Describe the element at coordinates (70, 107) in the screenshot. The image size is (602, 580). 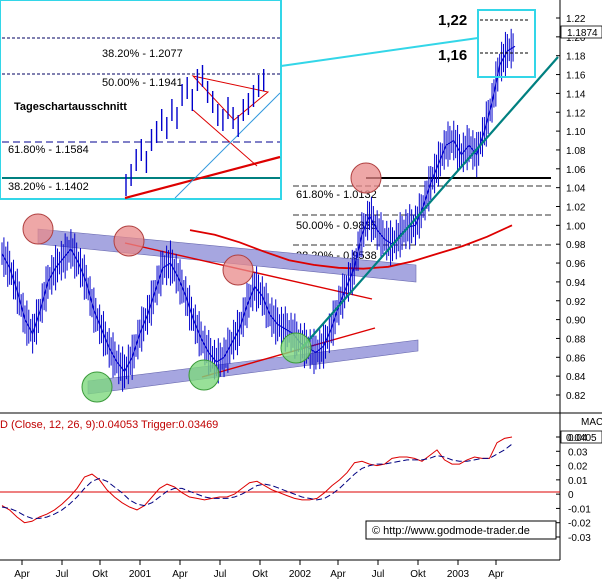
I see `inset-title: Tageschartausschnitt` at that location.